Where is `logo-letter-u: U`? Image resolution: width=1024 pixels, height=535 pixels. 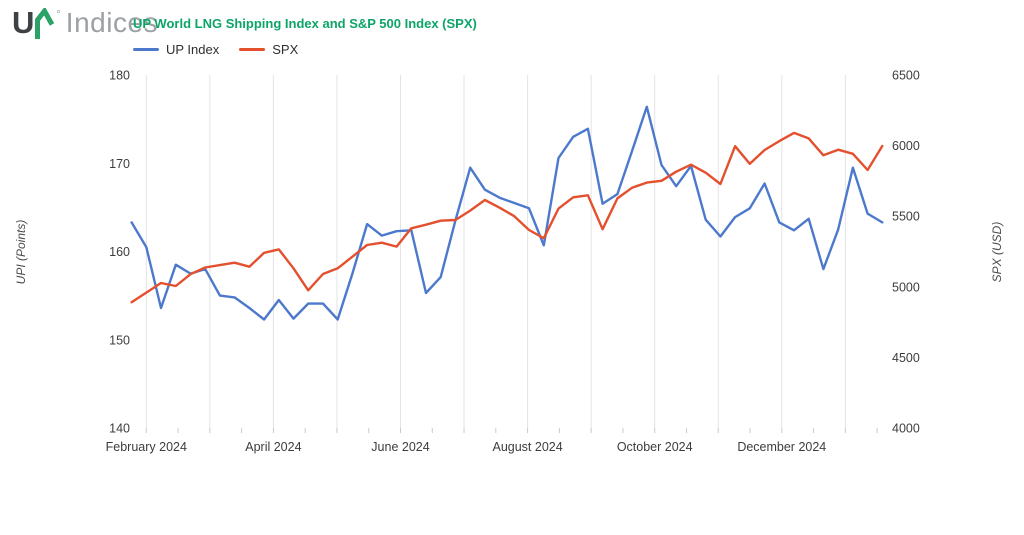
logo-letter-u: U is located at coordinates (23, 22).